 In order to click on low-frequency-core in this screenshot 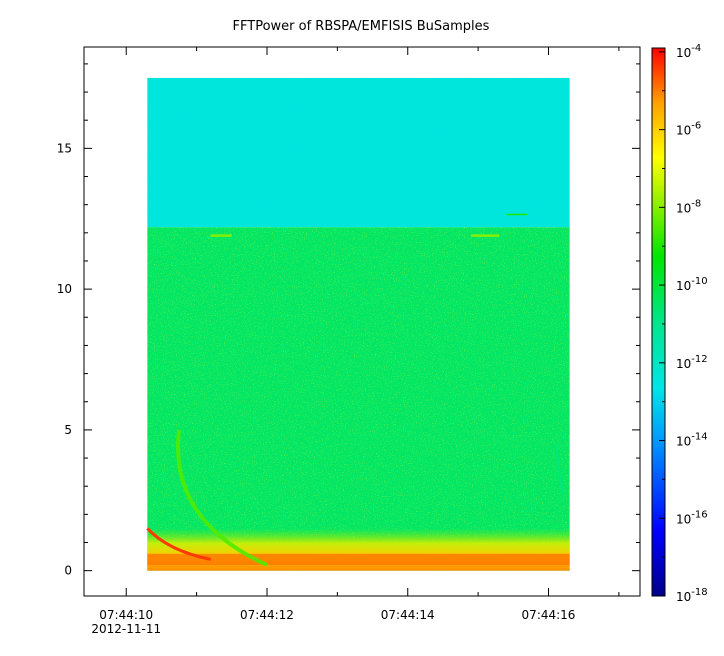, I will do `click(358, 559)`.